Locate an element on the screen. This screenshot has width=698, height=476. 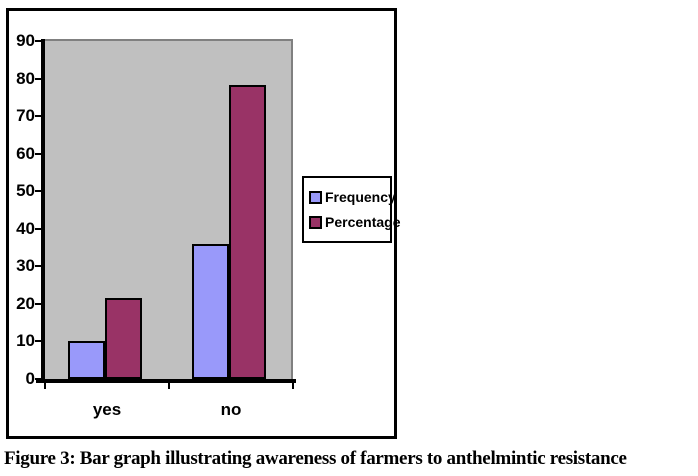
legend-swatch-percentage-icon is located at coordinates (315, 222).